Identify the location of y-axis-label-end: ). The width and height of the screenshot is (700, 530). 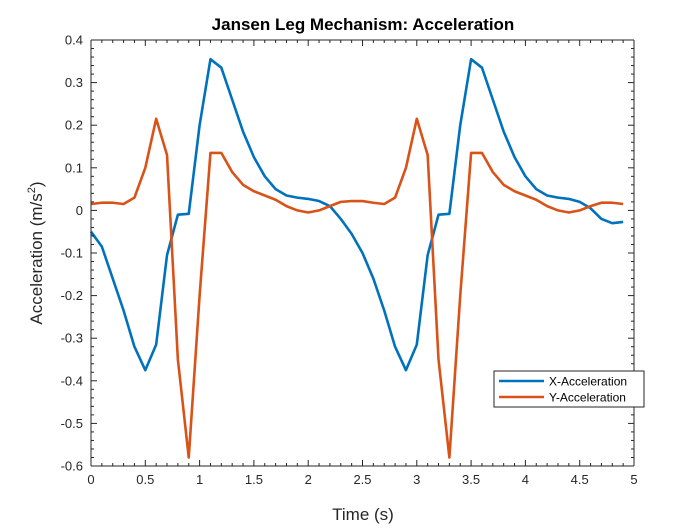
(36, 184).